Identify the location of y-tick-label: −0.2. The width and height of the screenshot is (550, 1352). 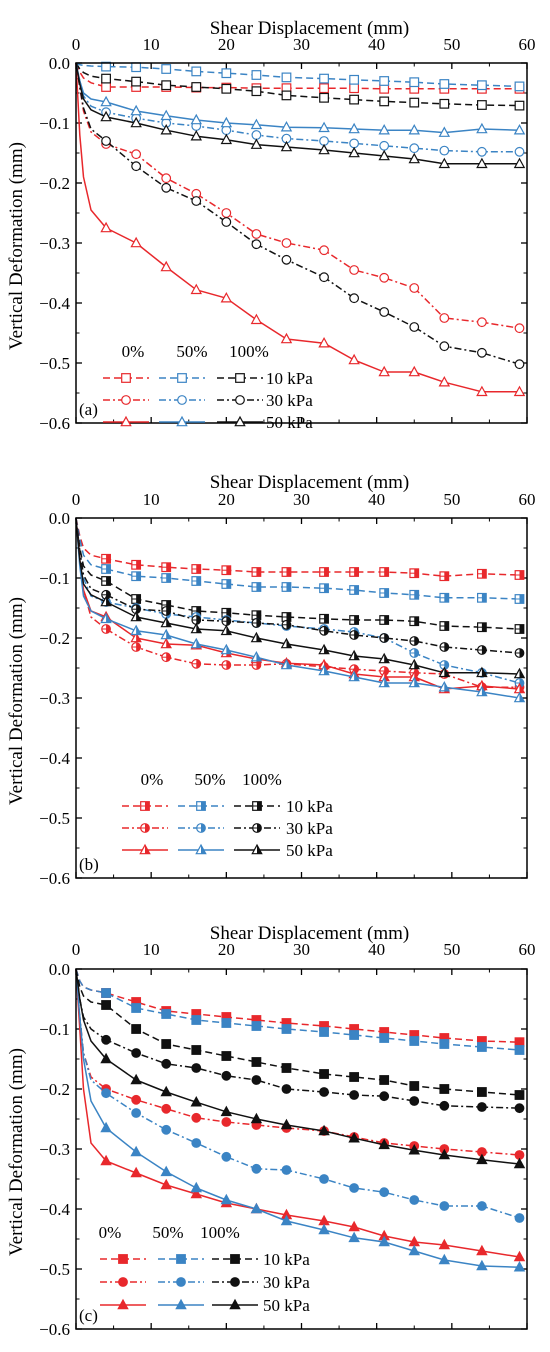
(54, 183).